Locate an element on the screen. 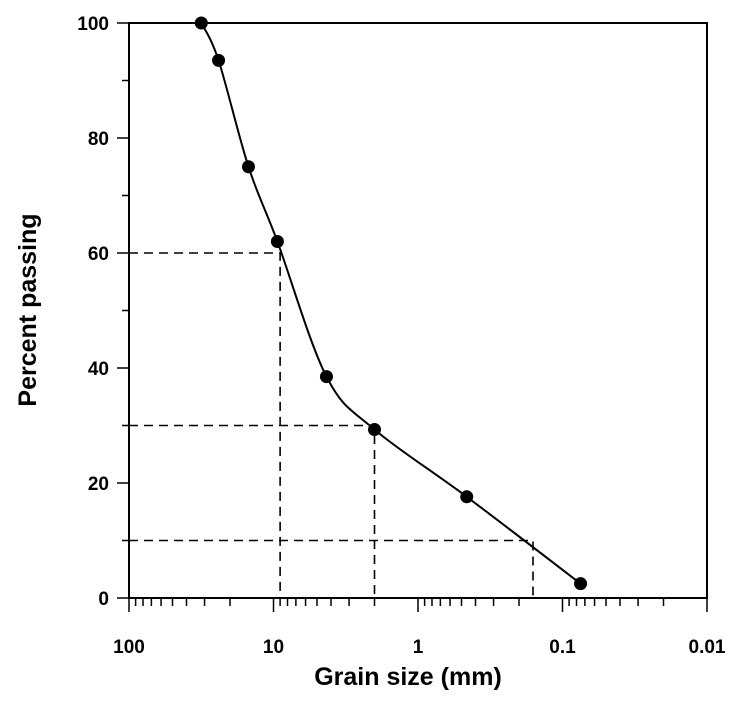 This screenshot has height=710, width=742. x-tick-label: 100 is located at coordinates (129, 647).